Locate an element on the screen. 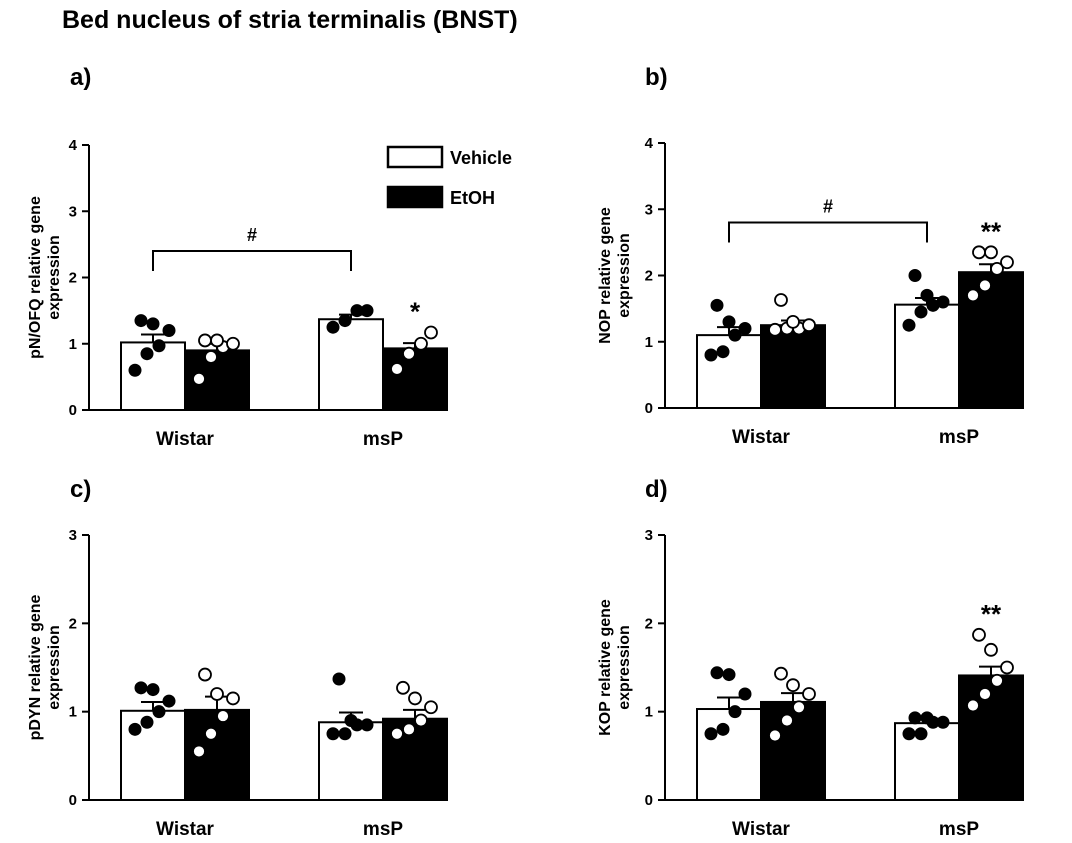 This screenshot has height=843, width=1072. legend-label-etoh: EtOH is located at coordinates (472, 198).